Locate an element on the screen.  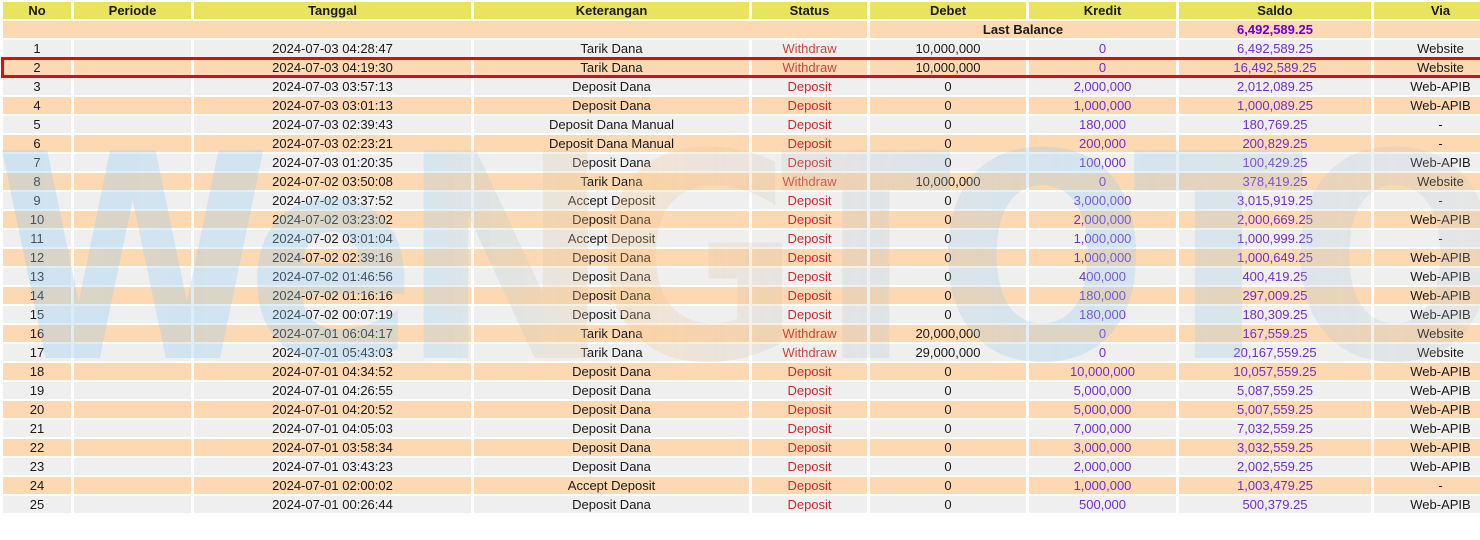
cell-saldo: 1,000,089.25 is located at coordinates (1275, 105).